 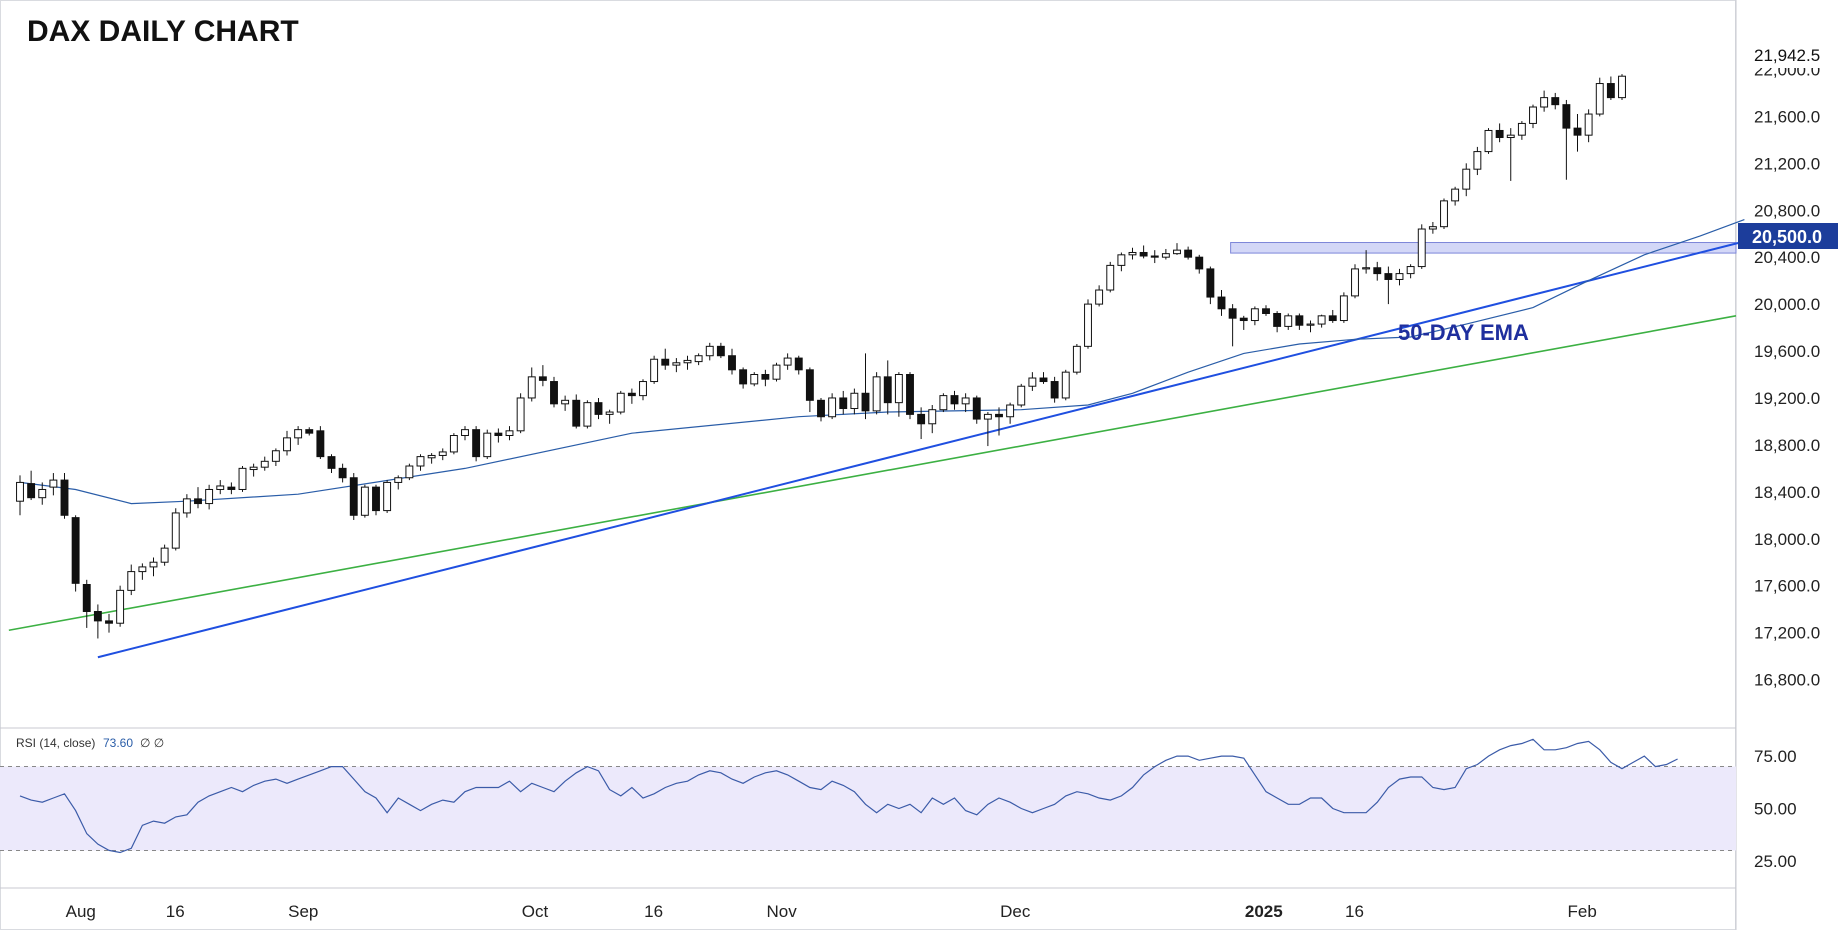 What do you see at coordinates (1787, 539) in the screenshot?
I see `price-tick-label: 18,000.0` at bounding box center [1787, 539].